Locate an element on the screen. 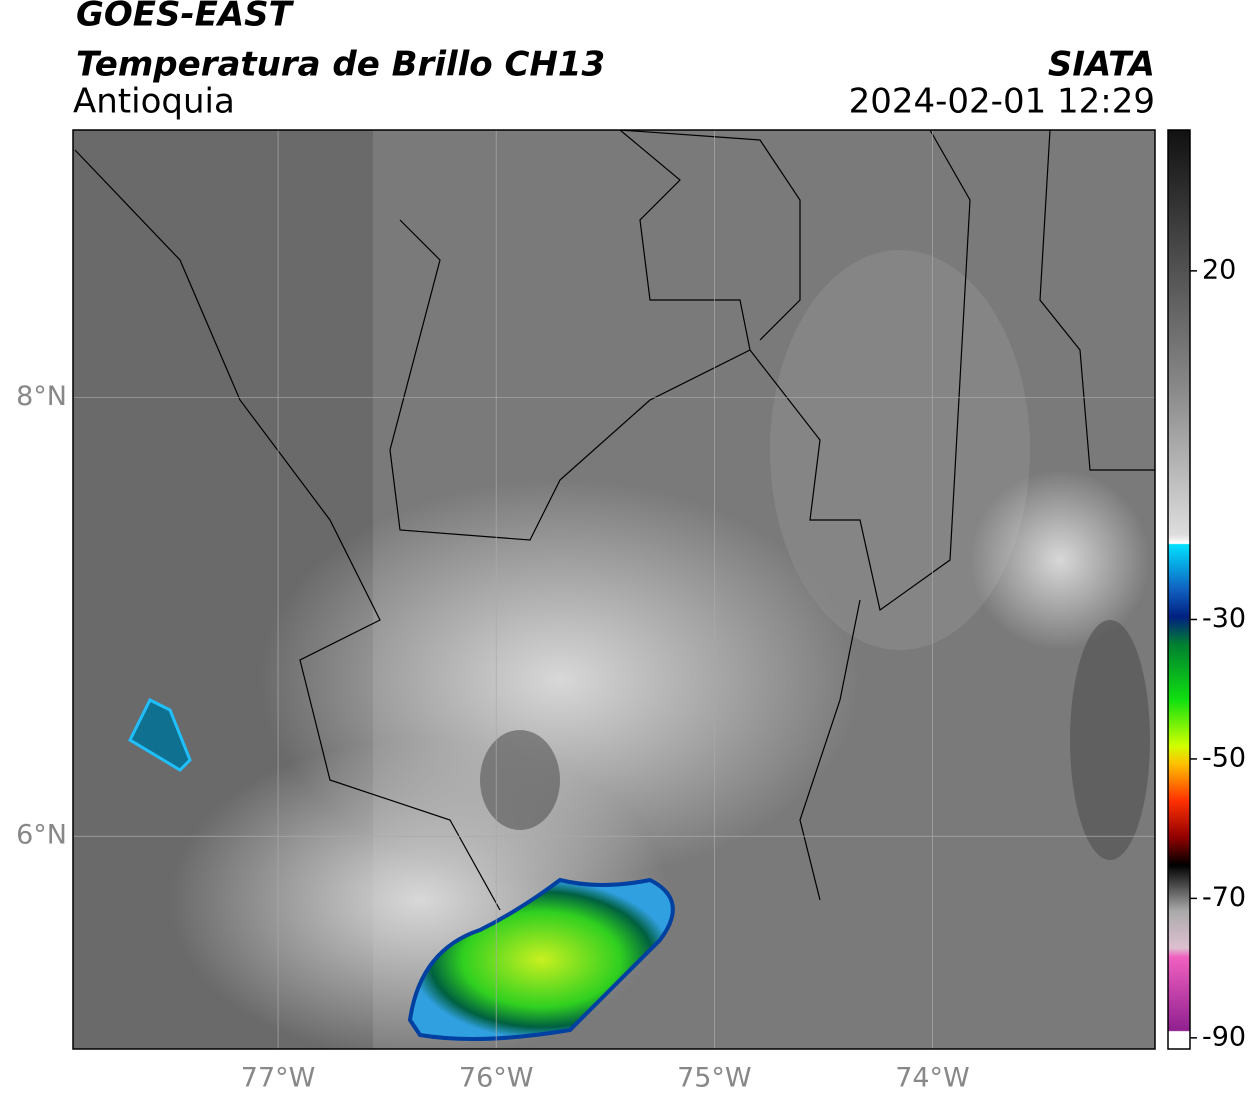  x-tick-label: 76°W is located at coordinates (496, 1078).